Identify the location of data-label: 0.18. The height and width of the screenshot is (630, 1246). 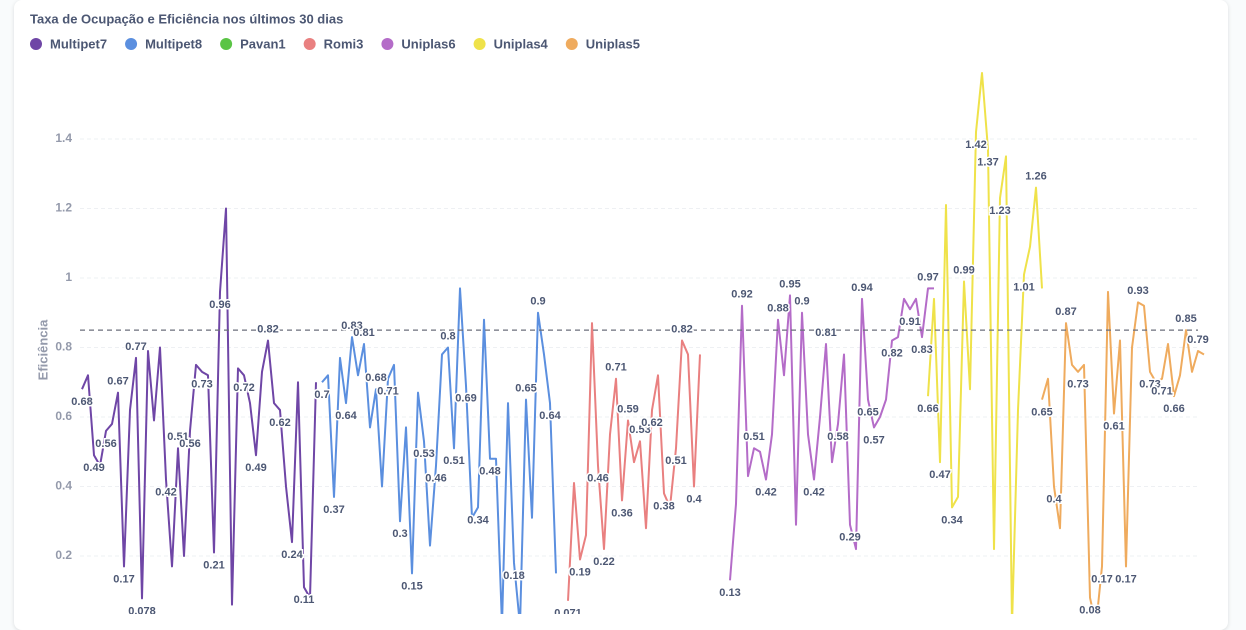
(513, 576).